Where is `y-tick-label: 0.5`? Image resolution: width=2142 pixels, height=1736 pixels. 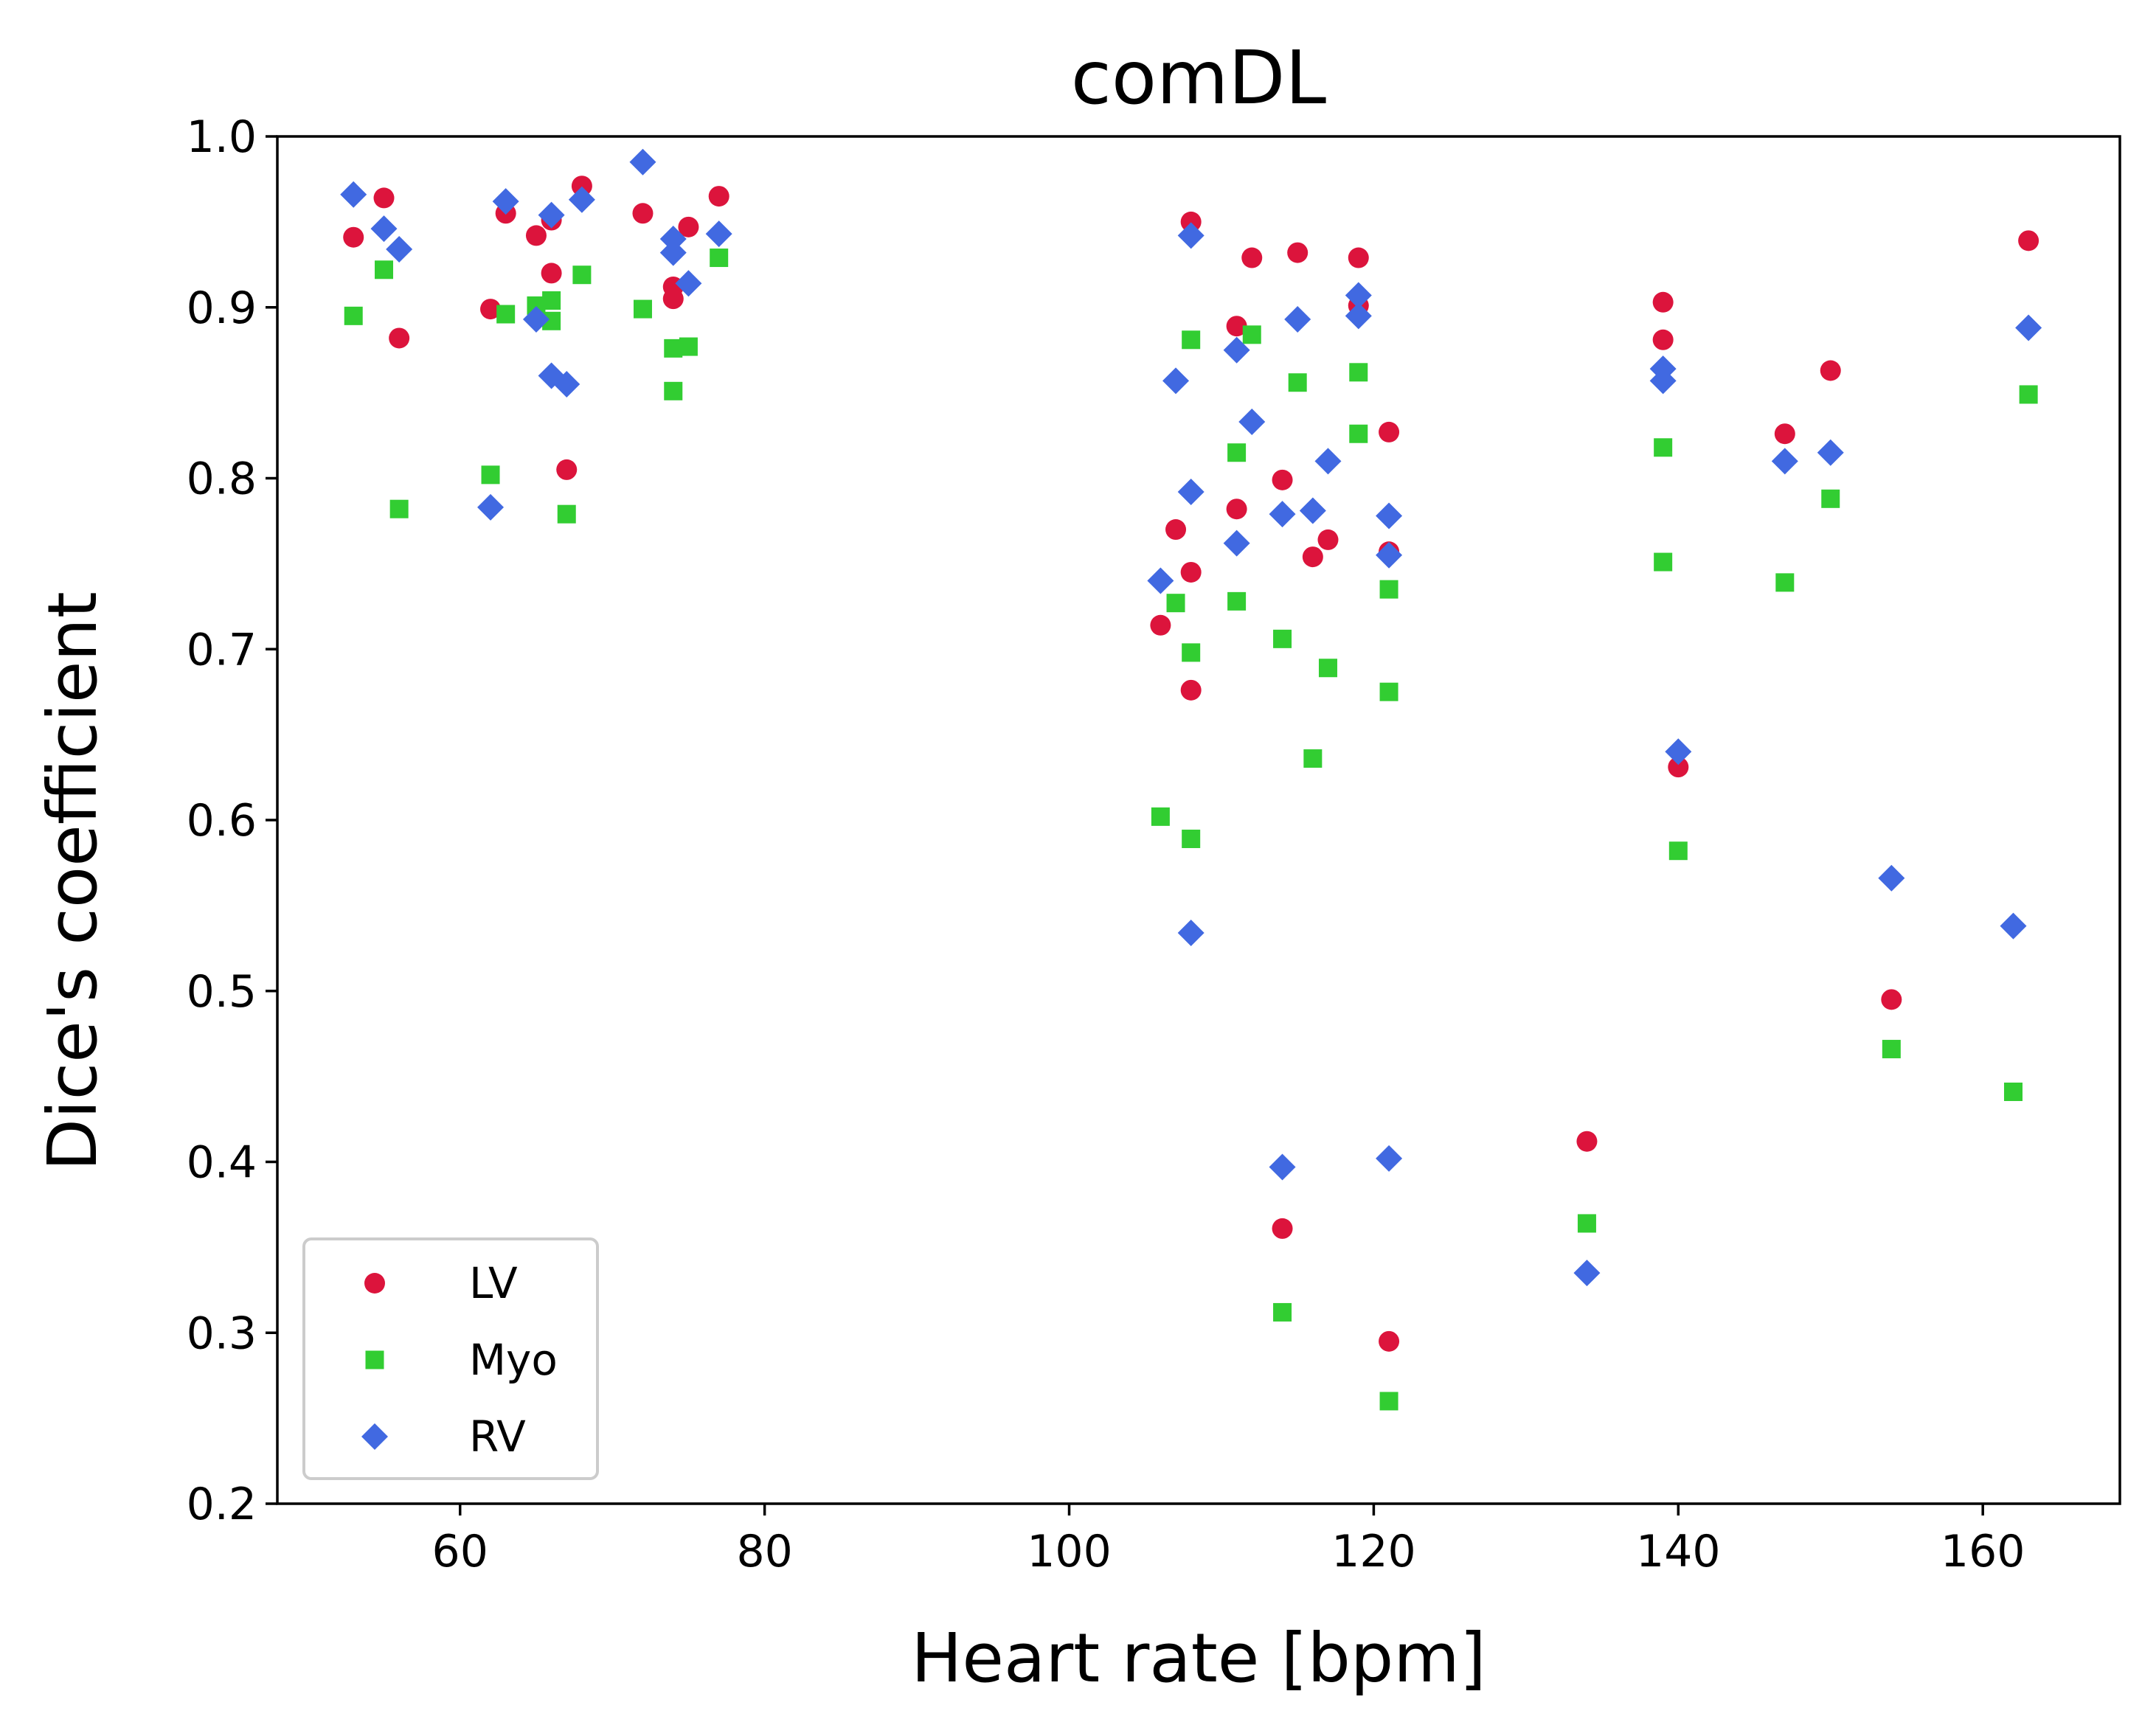 y-tick-label: 0.5 is located at coordinates (222, 992).